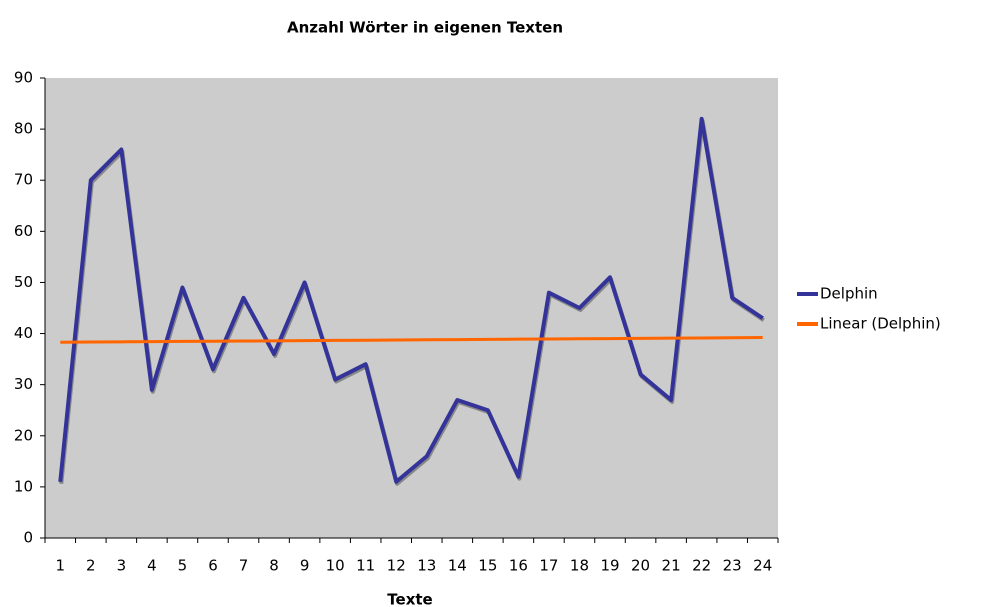 This screenshot has width=996, height=607. What do you see at coordinates (274, 566) in the screenshot?
I see `x-tick-label: 8` at bounding box center [274, 566].